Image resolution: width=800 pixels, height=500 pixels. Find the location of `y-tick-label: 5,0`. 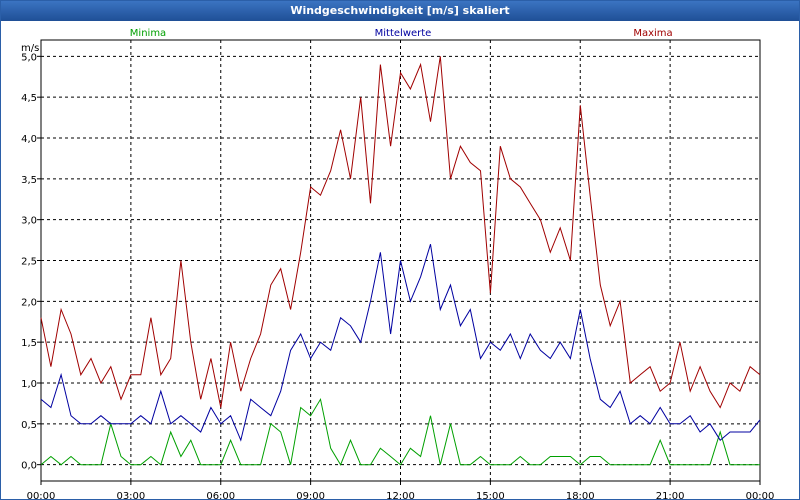

y-tick-label: 5,0 is located at coordinates (29, 57).